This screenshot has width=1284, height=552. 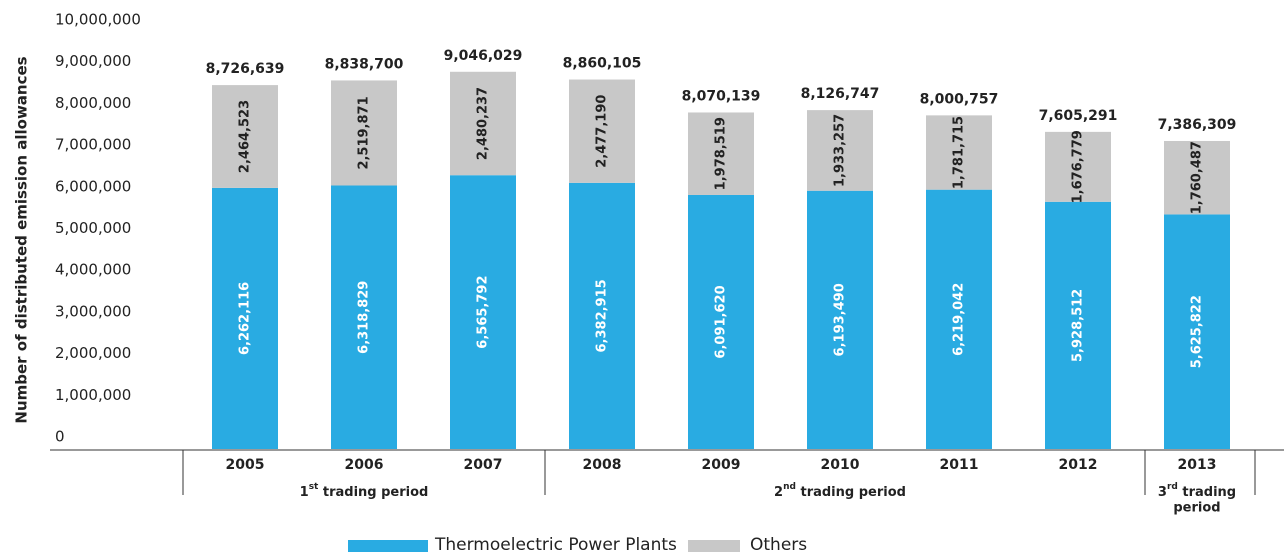 I want to click on segment-label: 1,933,257, so click(x=840, y=150).